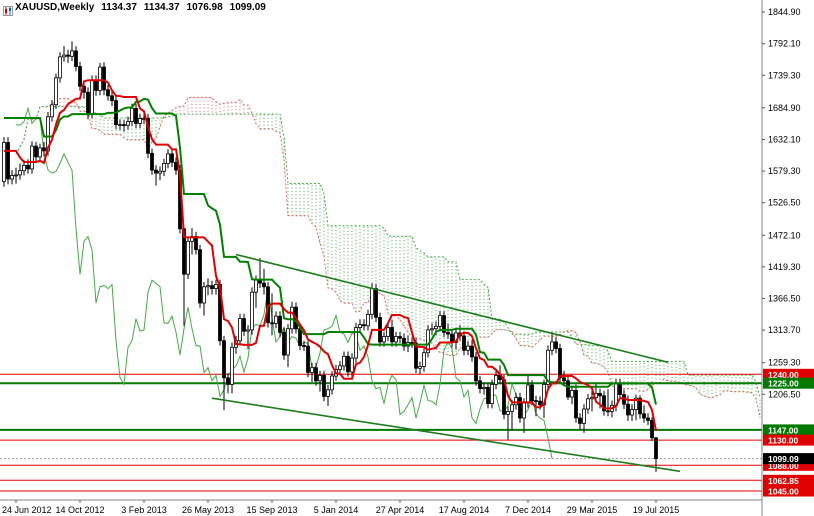 This screenshot has height=516, width=814. I want to click on svg-text: 1472.10, so click(784, 235).